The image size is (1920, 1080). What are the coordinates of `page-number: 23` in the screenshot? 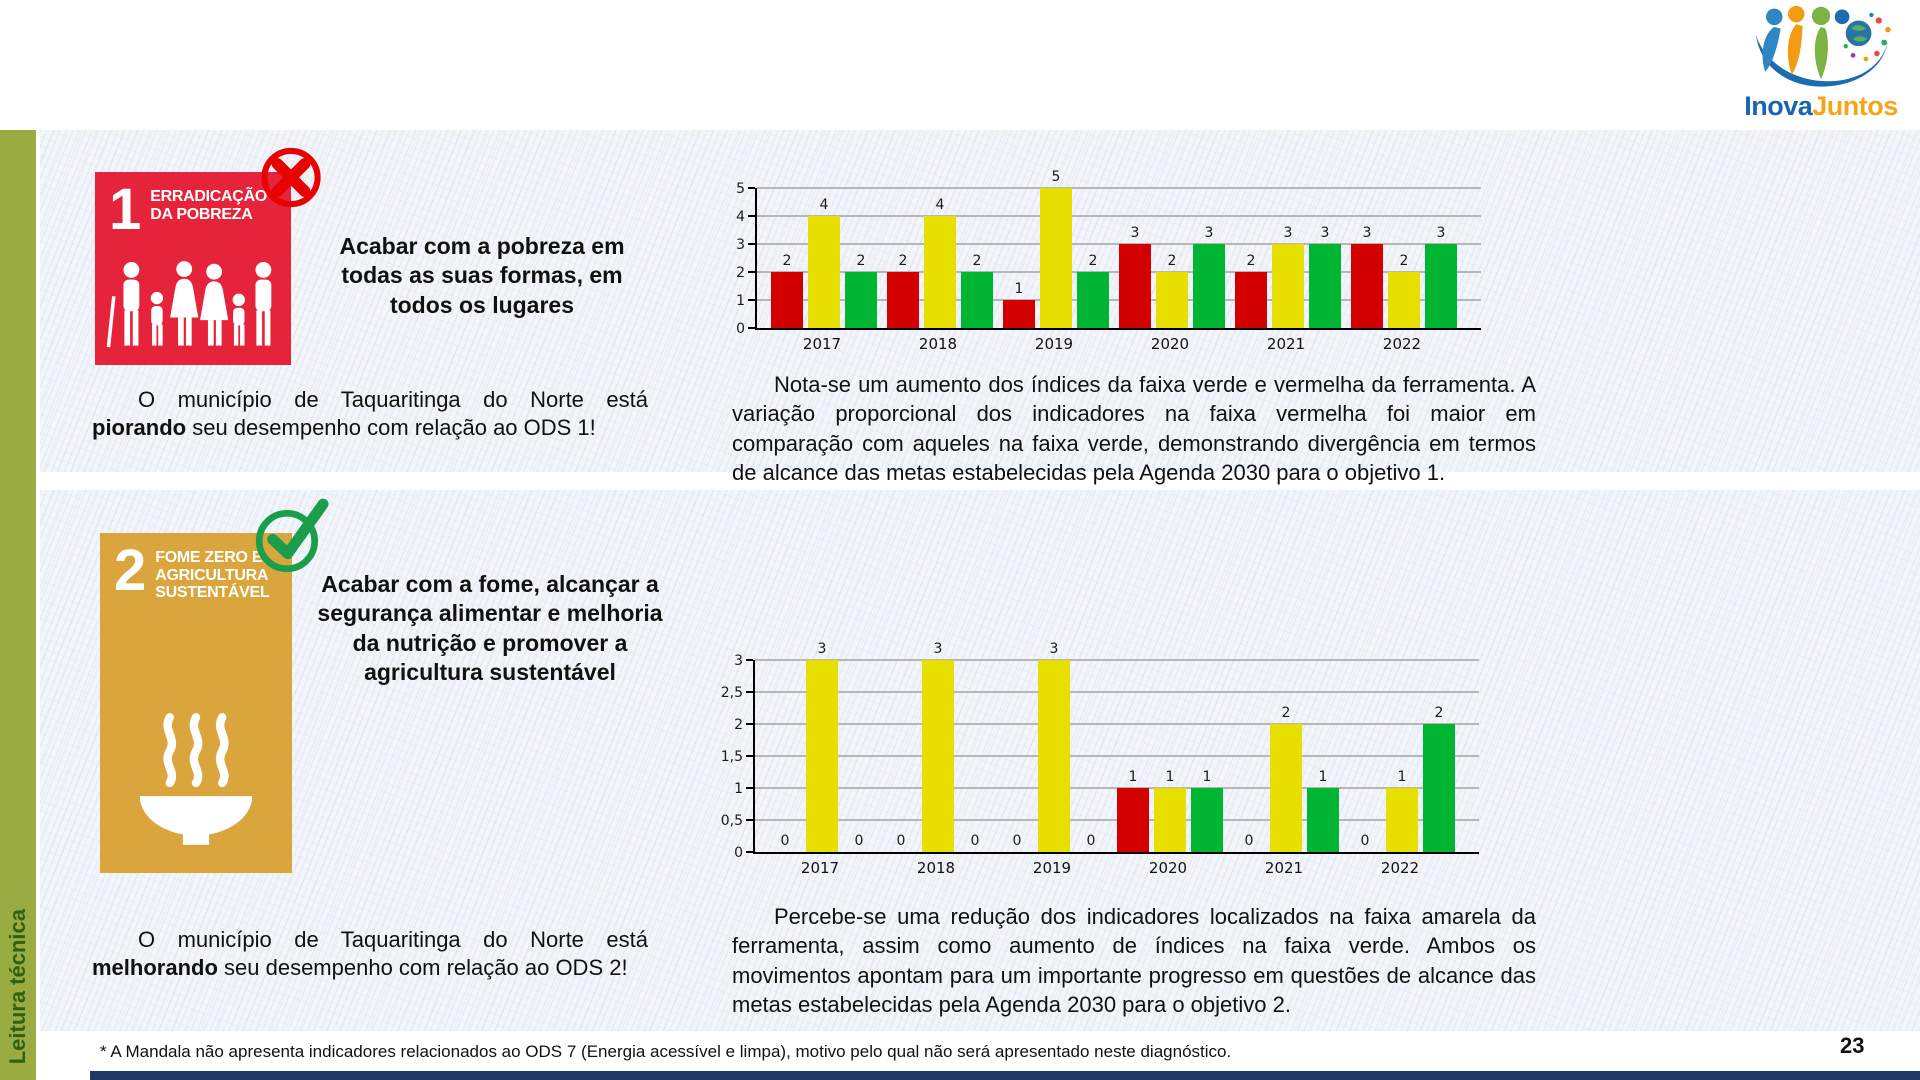 It's located at (1852, 1045).